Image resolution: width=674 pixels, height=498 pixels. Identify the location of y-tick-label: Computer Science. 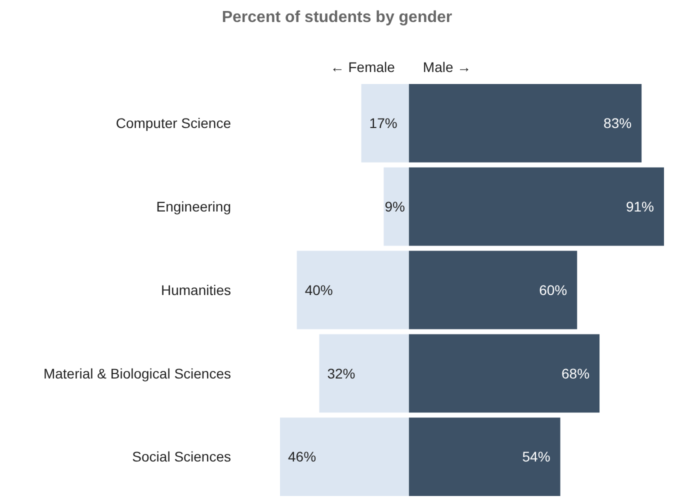
(174, 123).